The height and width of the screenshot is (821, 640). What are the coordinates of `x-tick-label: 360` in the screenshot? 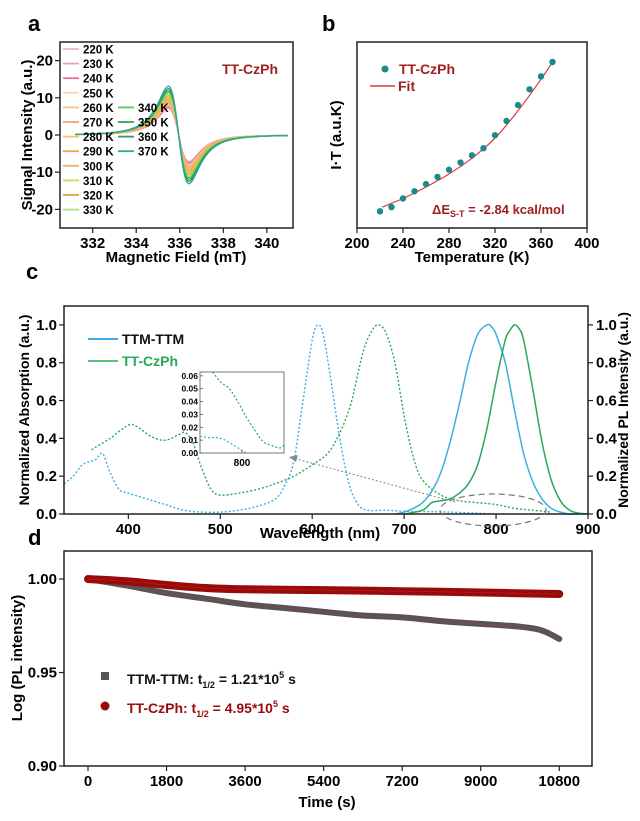 It's located at (540, 243).